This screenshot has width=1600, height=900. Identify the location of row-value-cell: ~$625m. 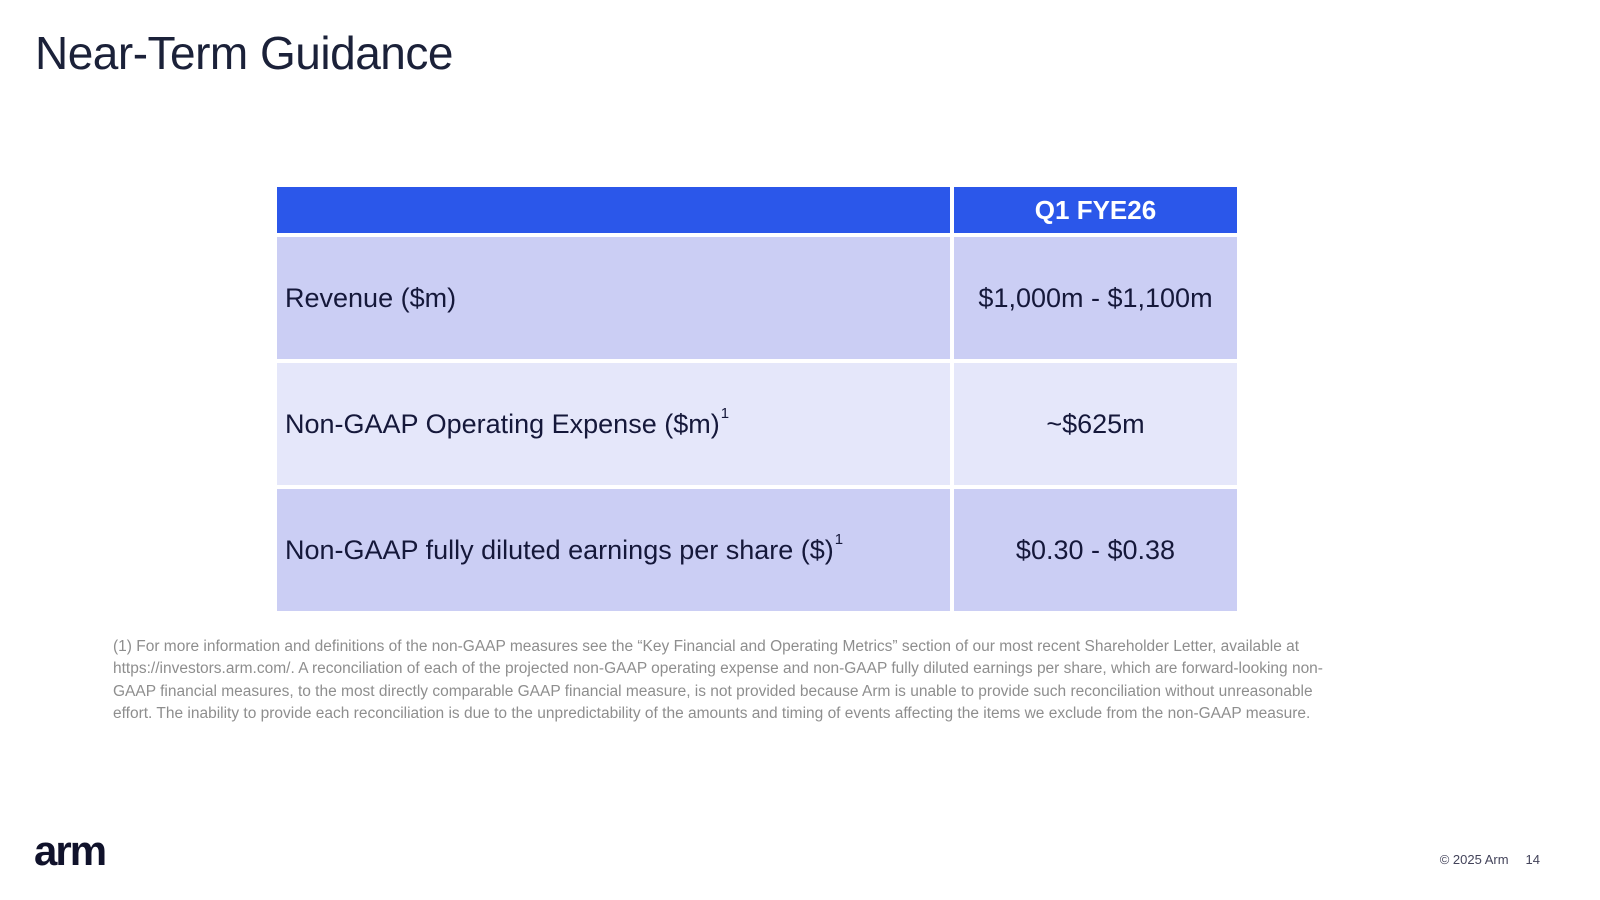
(1093, 424).